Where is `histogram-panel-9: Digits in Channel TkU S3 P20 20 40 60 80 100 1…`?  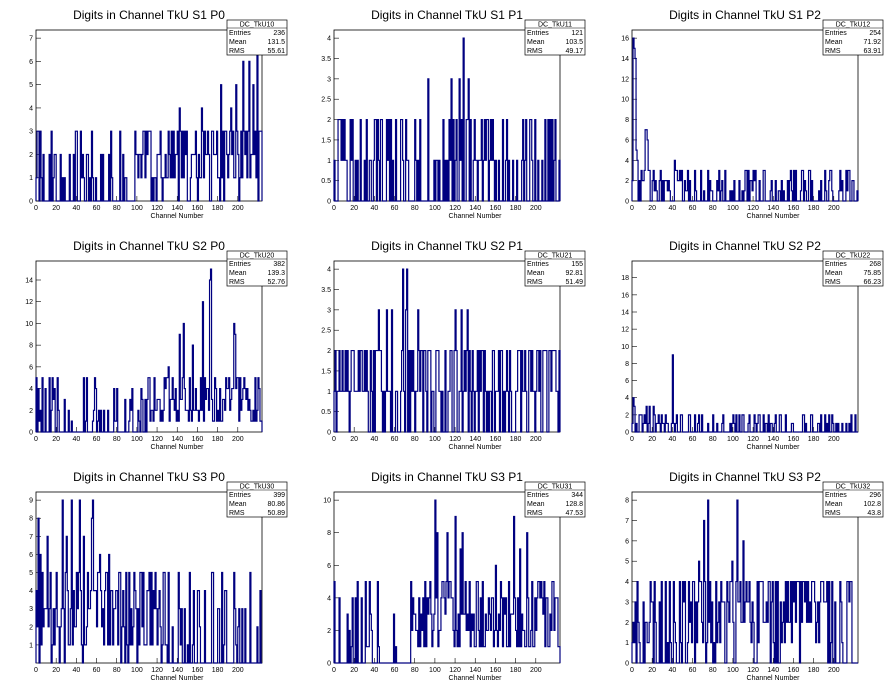
histogram-panel-9: Digits in Channel TkU S3 P20 20 40 60 80 100 1… is located at coordinates (754, 576).